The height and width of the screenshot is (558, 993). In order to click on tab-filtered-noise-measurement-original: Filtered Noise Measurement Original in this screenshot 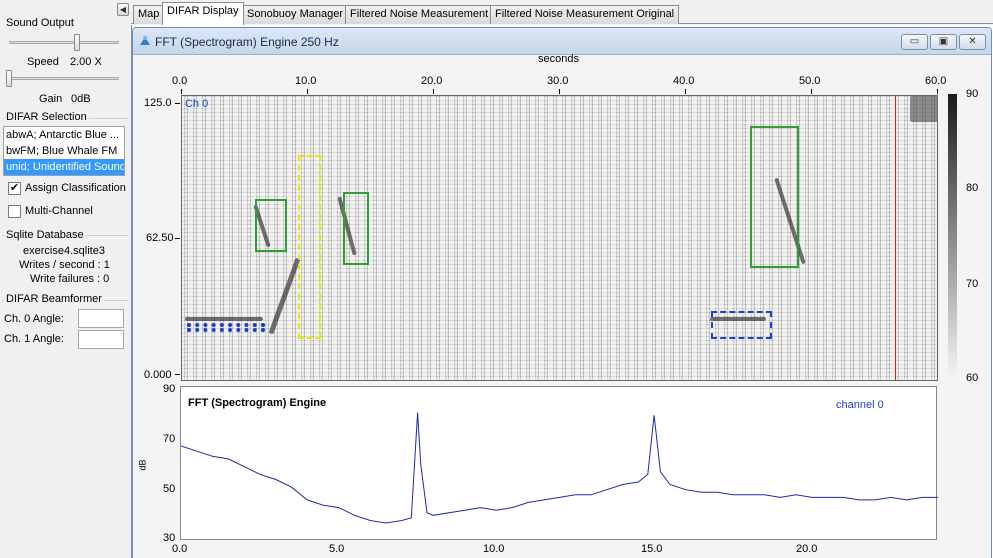, I will do `click(585, 14)`.